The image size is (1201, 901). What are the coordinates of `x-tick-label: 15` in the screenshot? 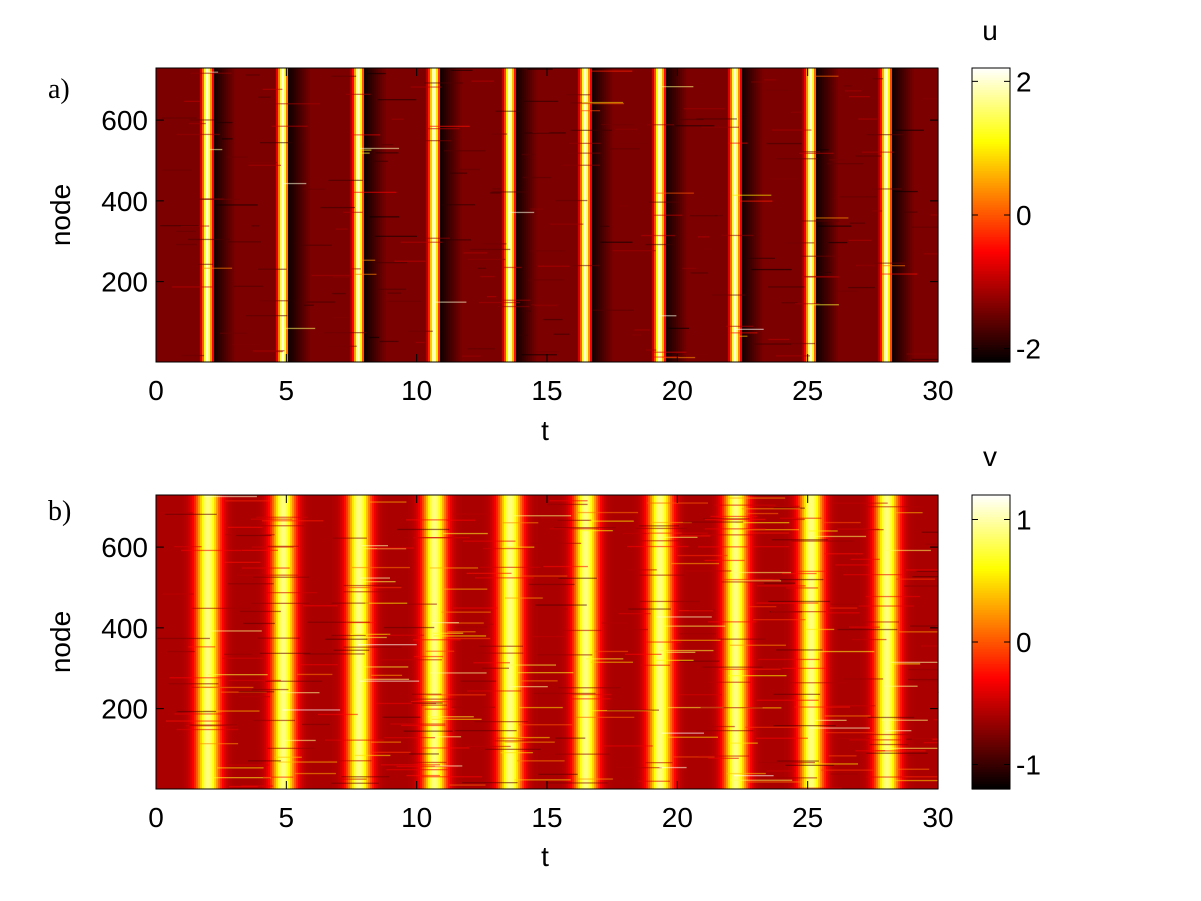 It's located at (546, 817).